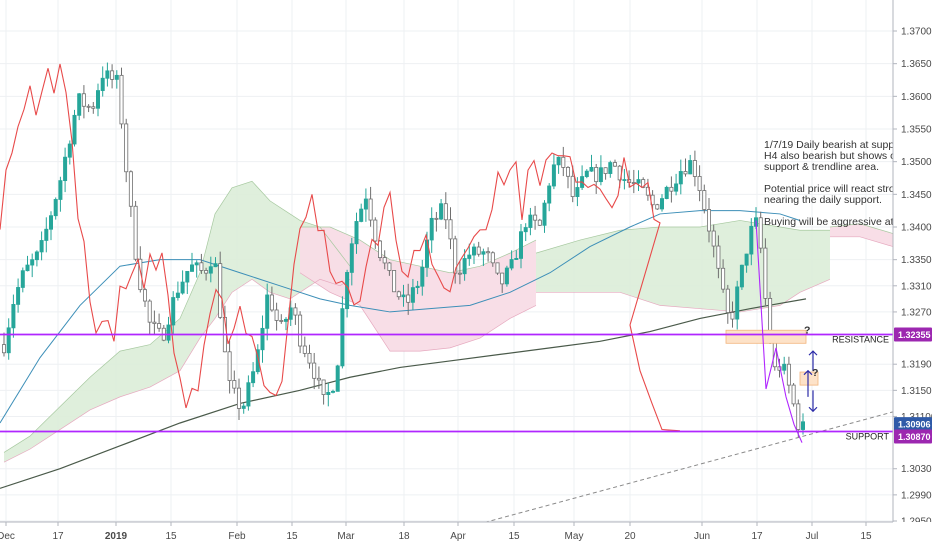 The image size is (932, 550). What do you see at coordinates (916, 495) in the screenshot?
I see `y-tick-label: 1.29900` at bounding box center [916, 495].